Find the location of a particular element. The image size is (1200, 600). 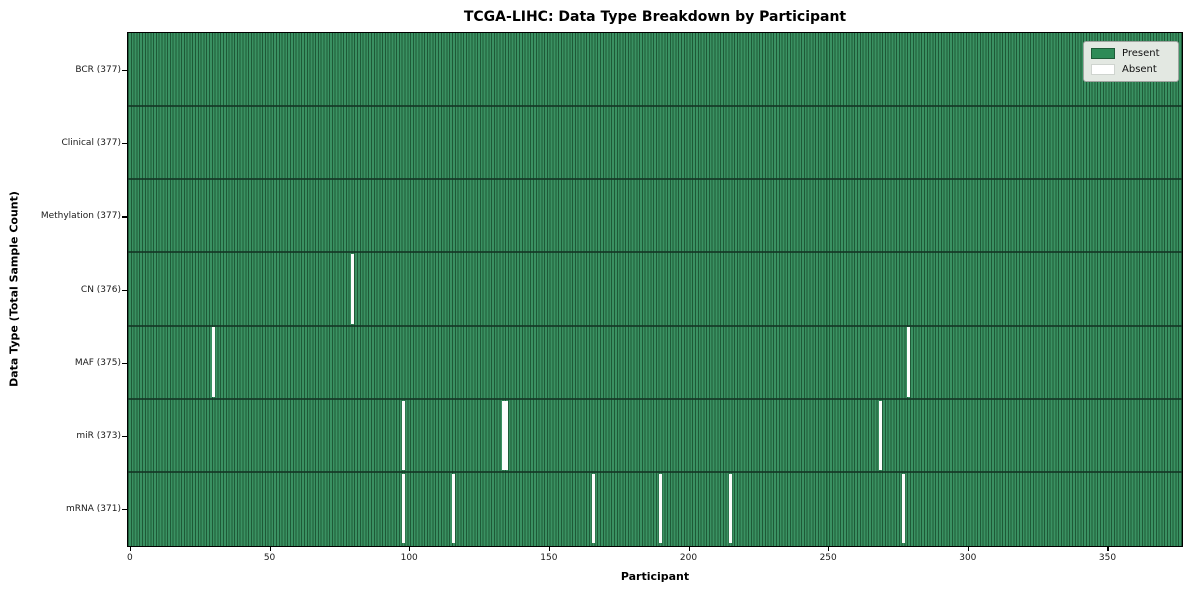

x-tick-label: 200 is located at coordinates (688, 558).